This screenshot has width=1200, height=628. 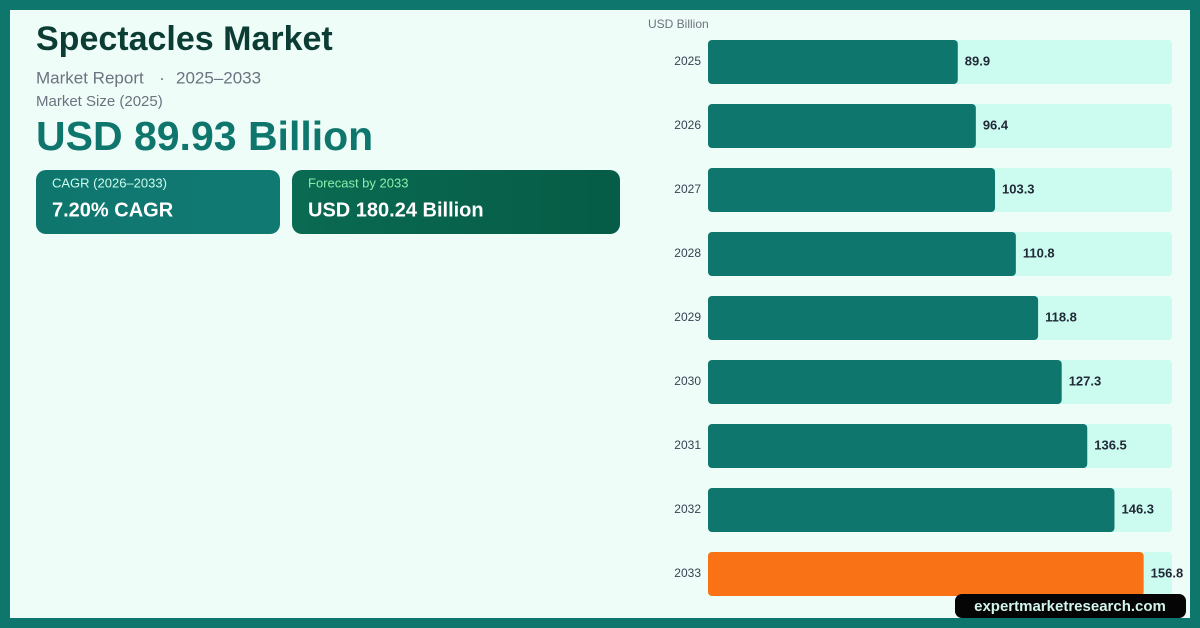 What do you see at coordinates (687, 445) in the screenshot?
I see `y-tick-label: 2031` at bounding box center [687, 445].